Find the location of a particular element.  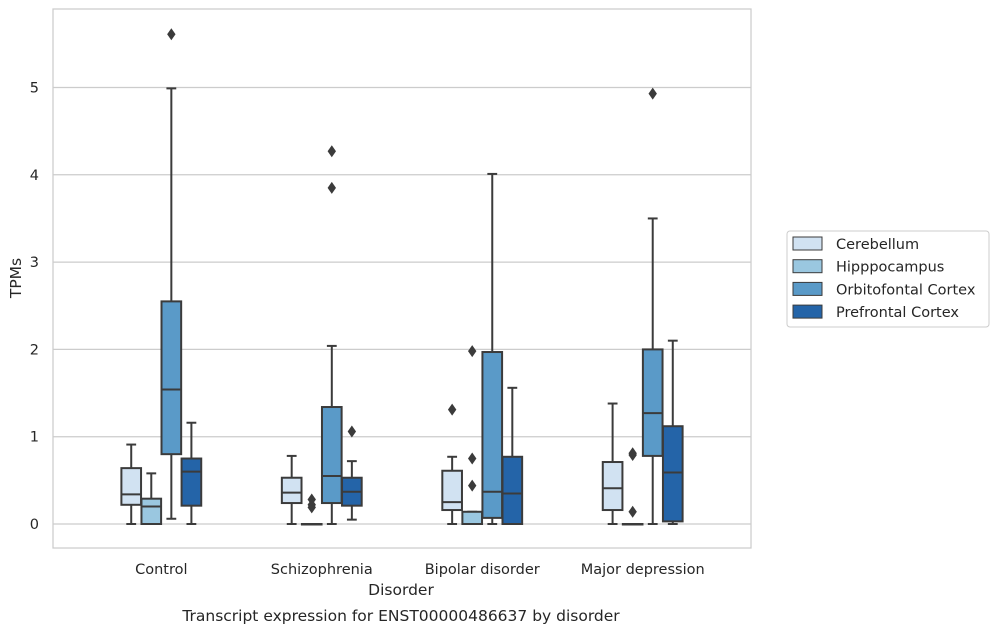

x-tick-label: Bipolar disorder is located at coordinates (482, 570).